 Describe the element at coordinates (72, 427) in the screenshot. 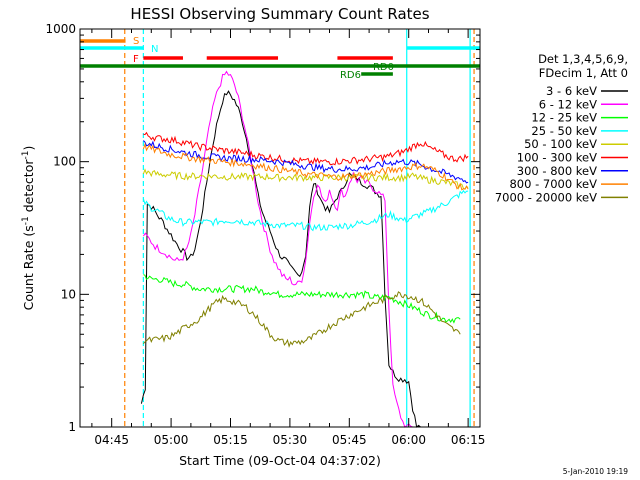

I see `y-tick-label: 1` at that location.